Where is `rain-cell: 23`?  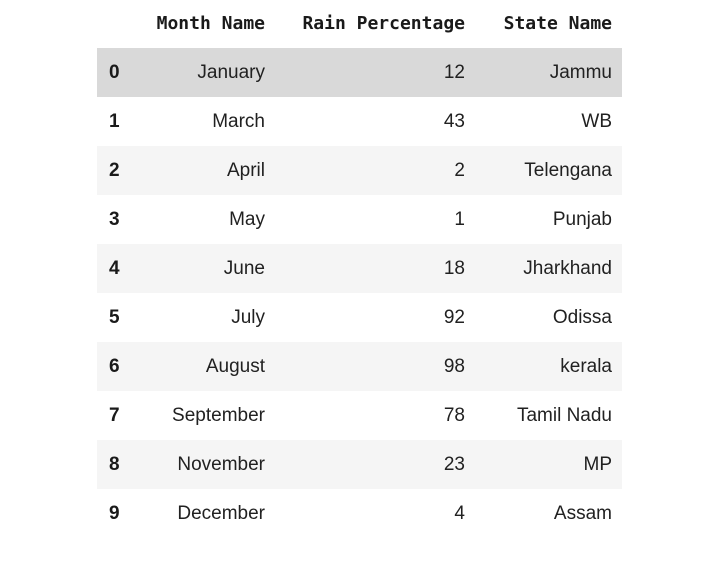 rain-cell: 23 is located at coordinates (375, 464).